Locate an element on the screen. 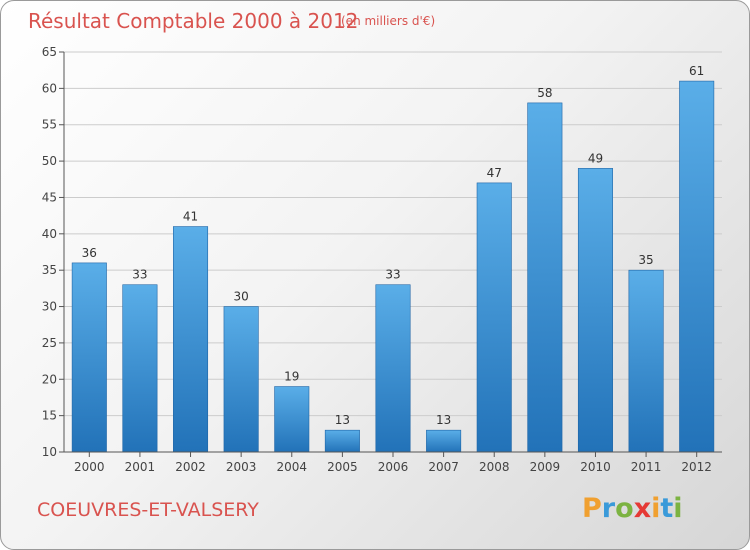 The width and height of the screenshot is (750, 550). x-tick-label: 2001 is located at coordinates (140, 467).